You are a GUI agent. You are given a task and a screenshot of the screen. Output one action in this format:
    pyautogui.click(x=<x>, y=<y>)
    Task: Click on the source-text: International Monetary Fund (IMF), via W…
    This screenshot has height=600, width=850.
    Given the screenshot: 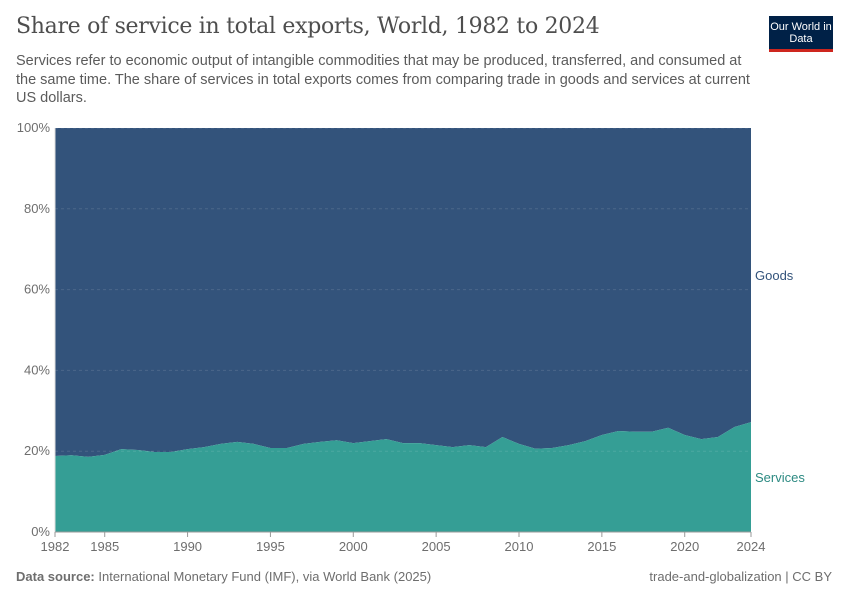 What is the action you would take?
    pyautogui.click(x=265, y=576)
    